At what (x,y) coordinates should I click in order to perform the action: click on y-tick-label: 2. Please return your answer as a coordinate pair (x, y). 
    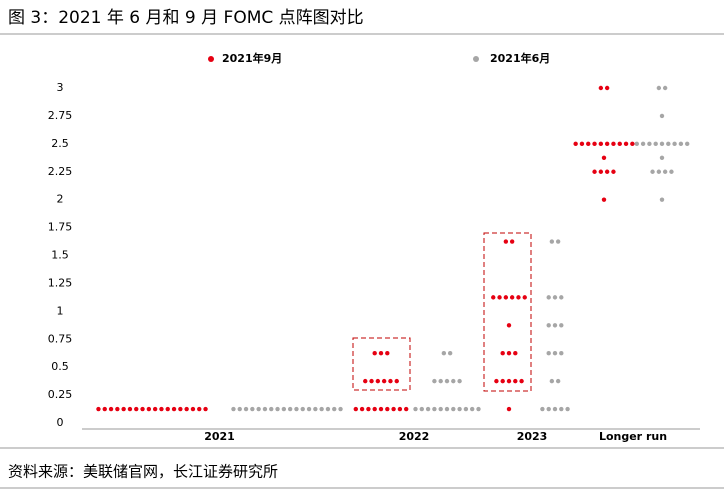
    Looking at the image, I should click on (60, 199).